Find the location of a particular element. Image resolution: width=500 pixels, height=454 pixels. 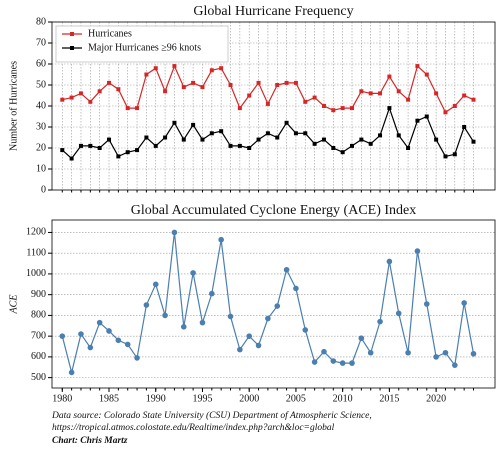

legend-marker is located at coordinates (72, 48).